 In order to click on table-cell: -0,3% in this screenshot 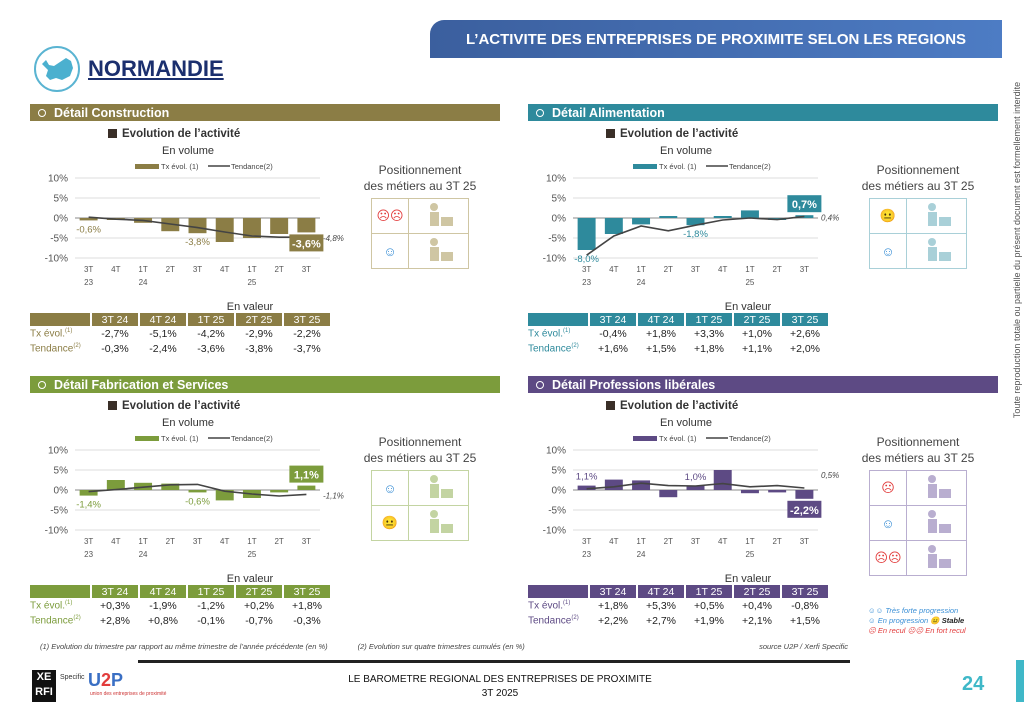, I will do `click(307, 620)`.